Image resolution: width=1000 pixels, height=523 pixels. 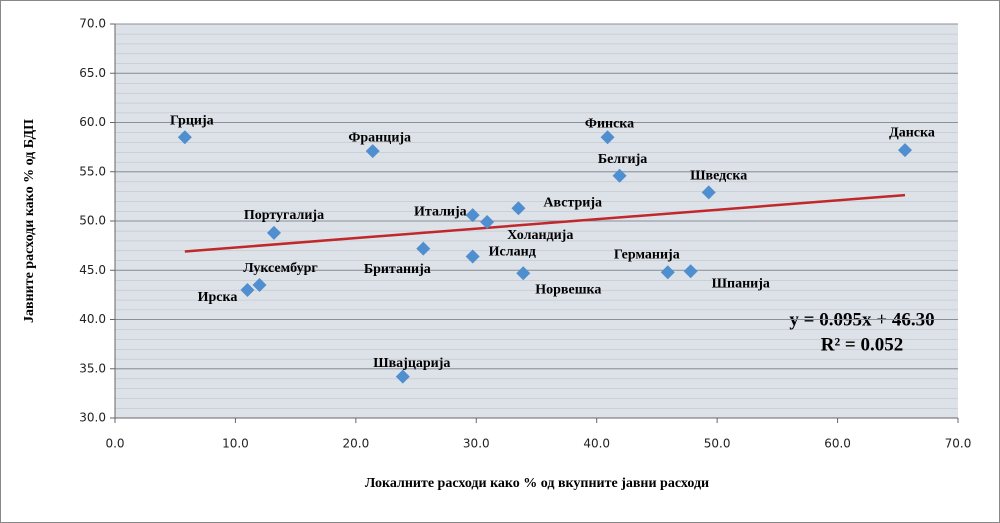 What do you see at coordinates (540, 235) in the screenshot?
I see `point-label: Холандија` at bounding box center [540, 235].